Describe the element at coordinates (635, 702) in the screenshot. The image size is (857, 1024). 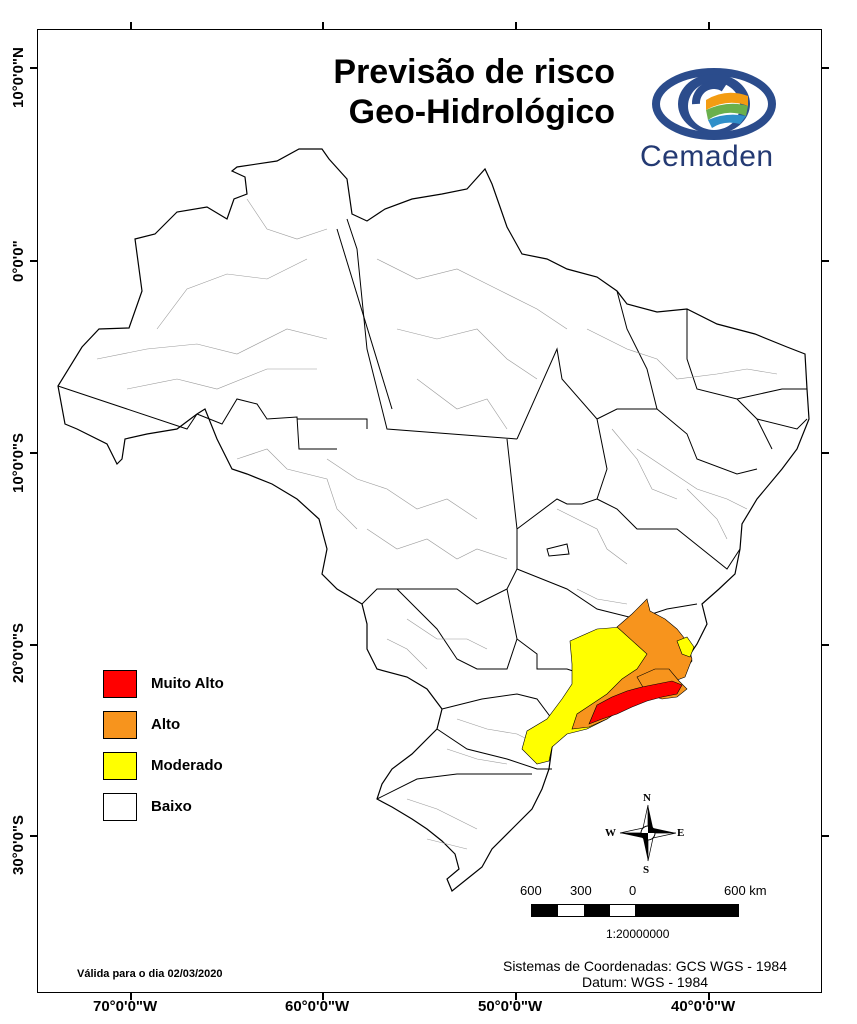
I see `risk-area-muito-alto` at that location.